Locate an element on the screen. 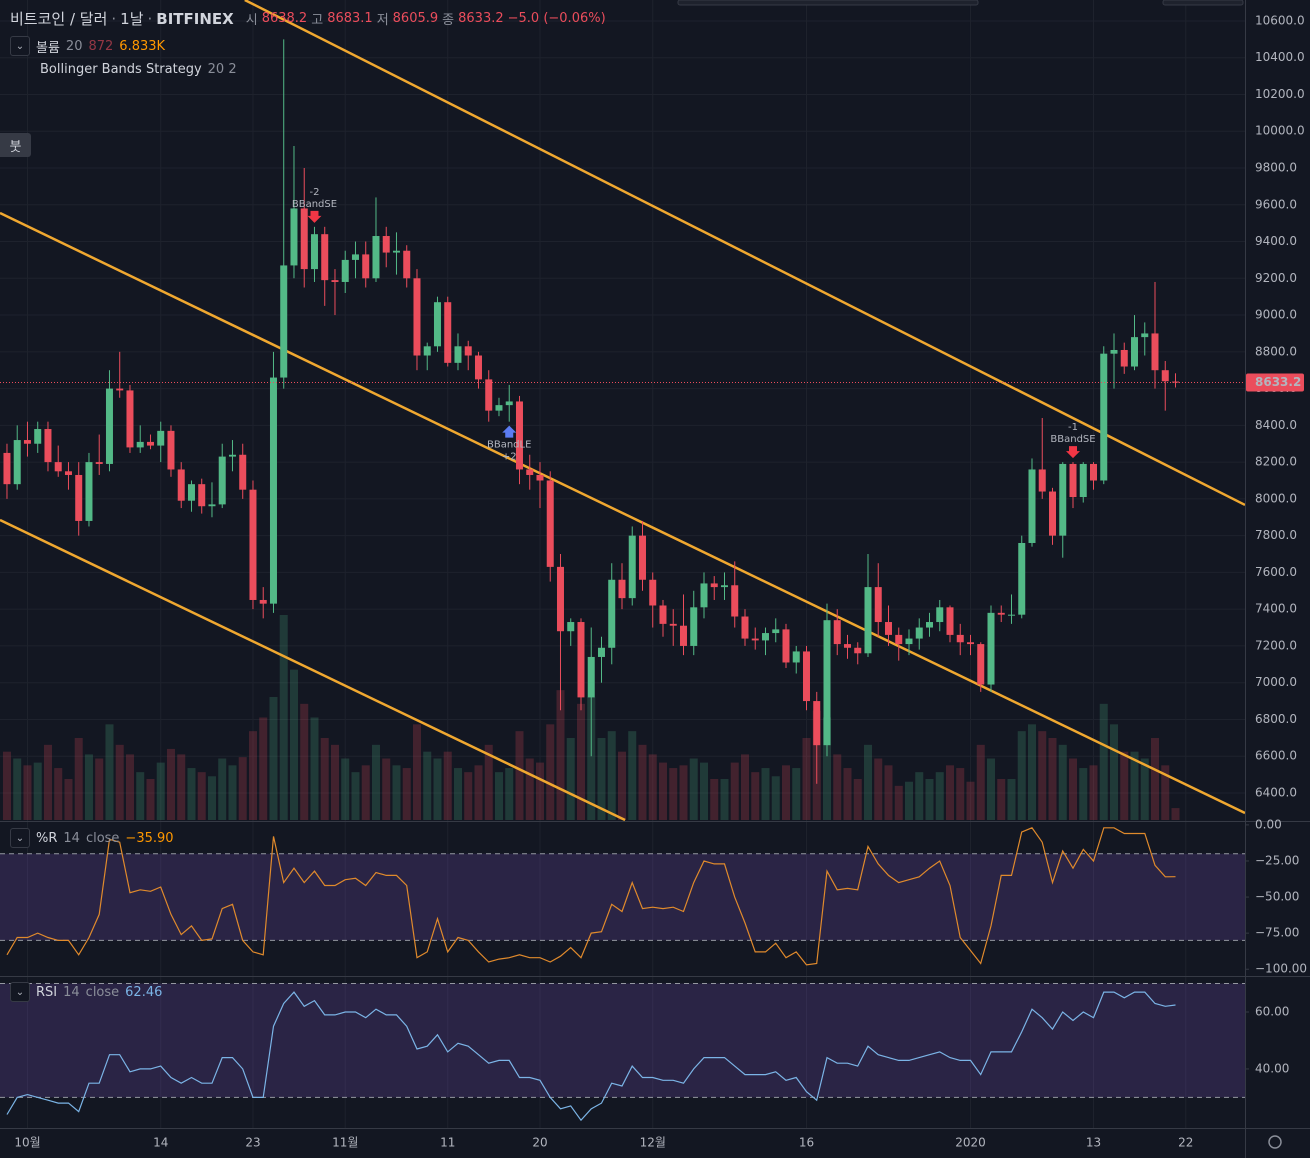 The height and width of the screenshot is (1158, 1310). y-tick-label: 6600.0 is located at coordinates (1276, 756).